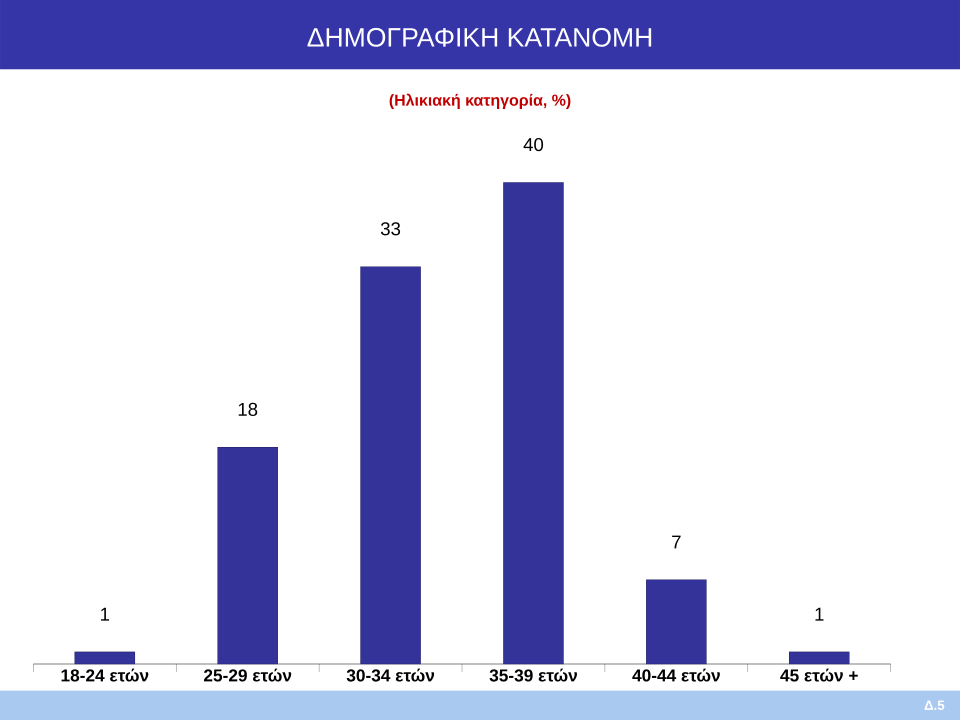 The width and height of the screenshot is (960, 720). Describe the element at coordinates (480, 101) in the screenshot. I see `chart-subtitle: (Ηλικιακή κατηγορία, %)` at that location.